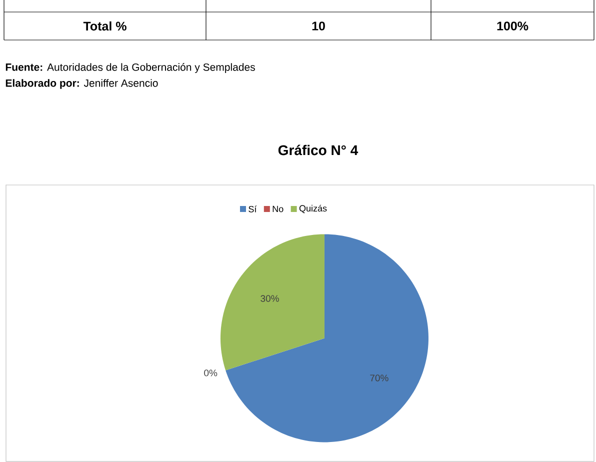 The width and height of the screenshot is (596, 462). What do you see at coordinates (104, 26) in the screenshot?
I see `text: Total %` at bounding box center [104, 26].